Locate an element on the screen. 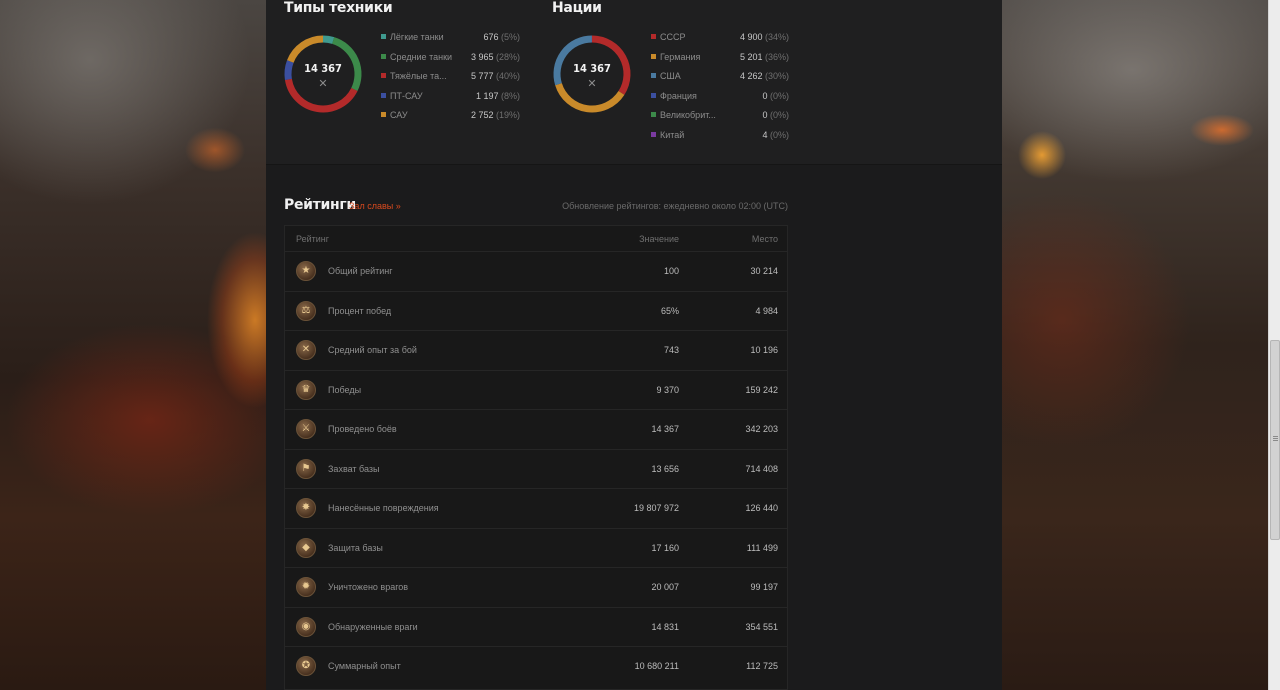 This screenshot has width=1280, height=690. legend-value: 5 201 (36%) is located at coordinates (764, 57).